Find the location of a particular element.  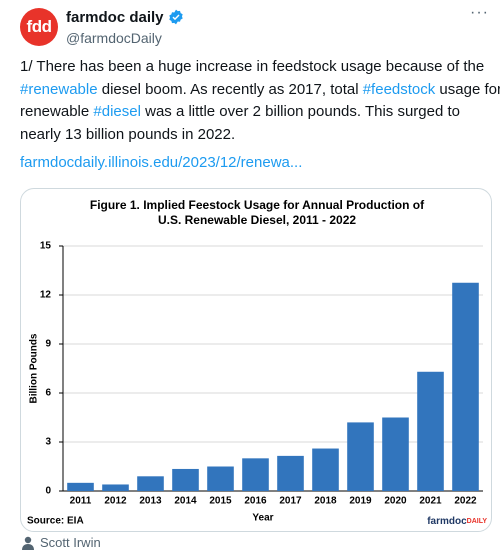

x-tick-label: 2021 is located at coordinates (430, 501).